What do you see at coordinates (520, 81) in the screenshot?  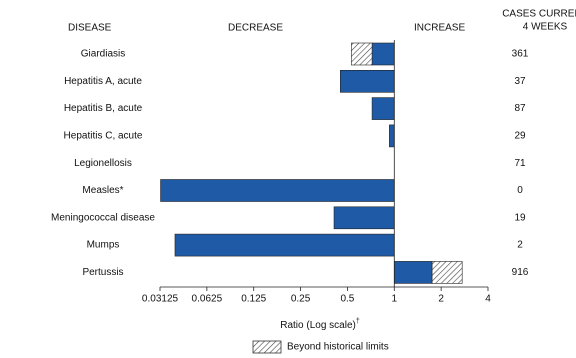 I see `cases-label: 37` at bounding box center [520, 81].